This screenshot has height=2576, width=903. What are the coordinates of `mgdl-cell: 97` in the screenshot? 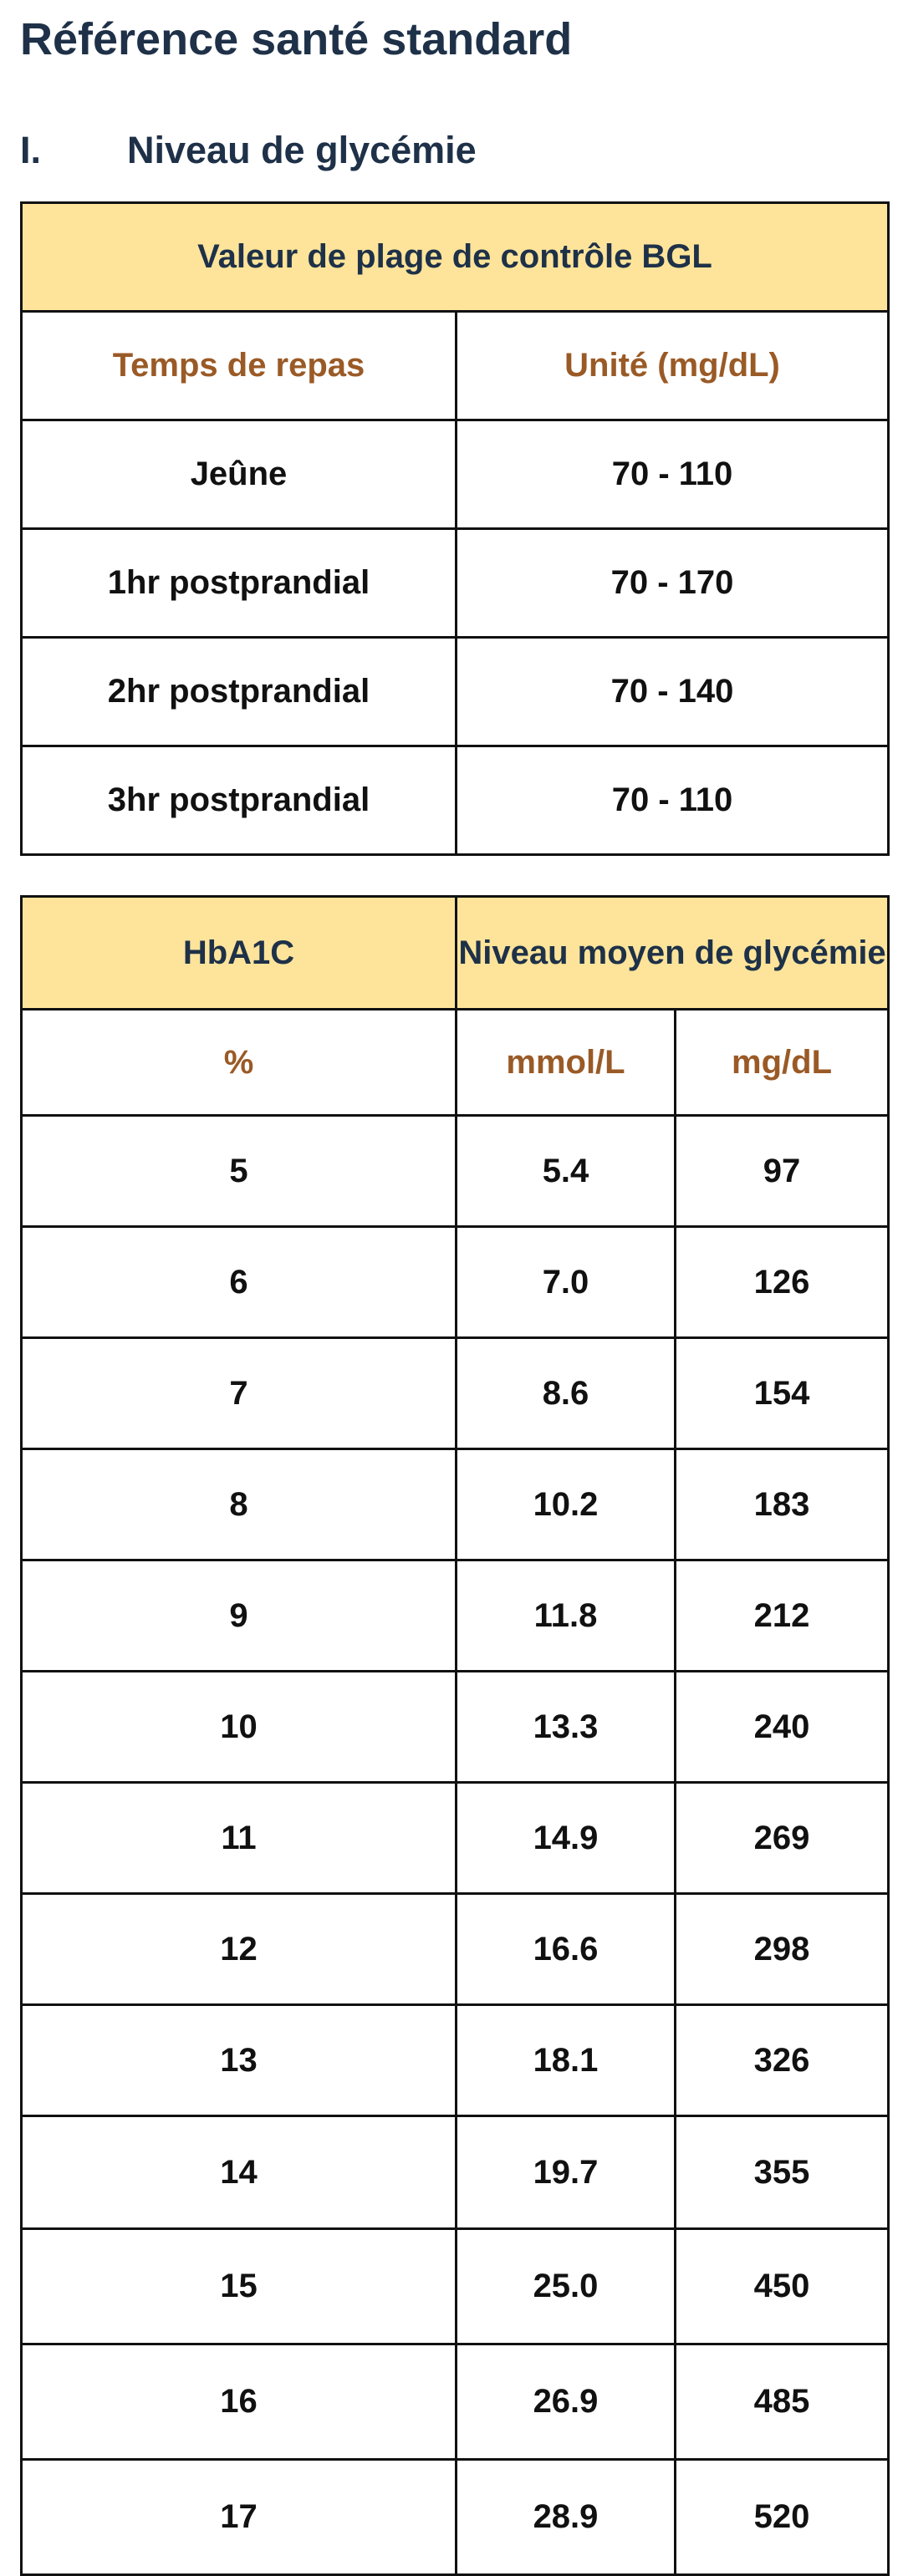 It's located at (782, 1171).